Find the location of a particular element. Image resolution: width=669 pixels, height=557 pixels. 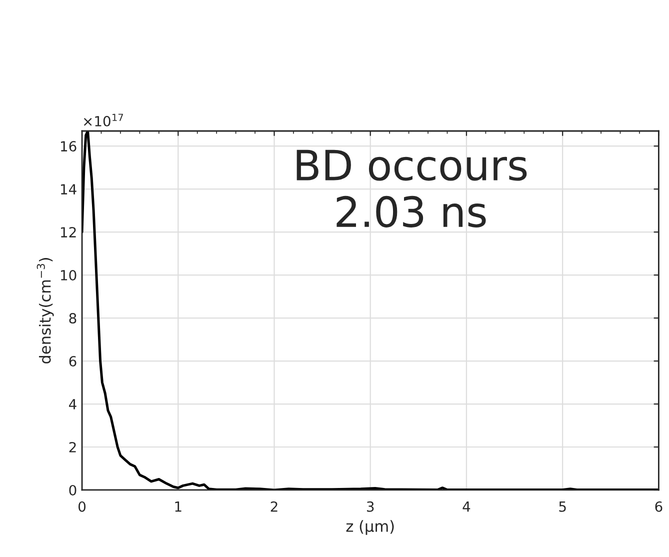

x-tick-label: 3 is located at coordinates (370, 506).